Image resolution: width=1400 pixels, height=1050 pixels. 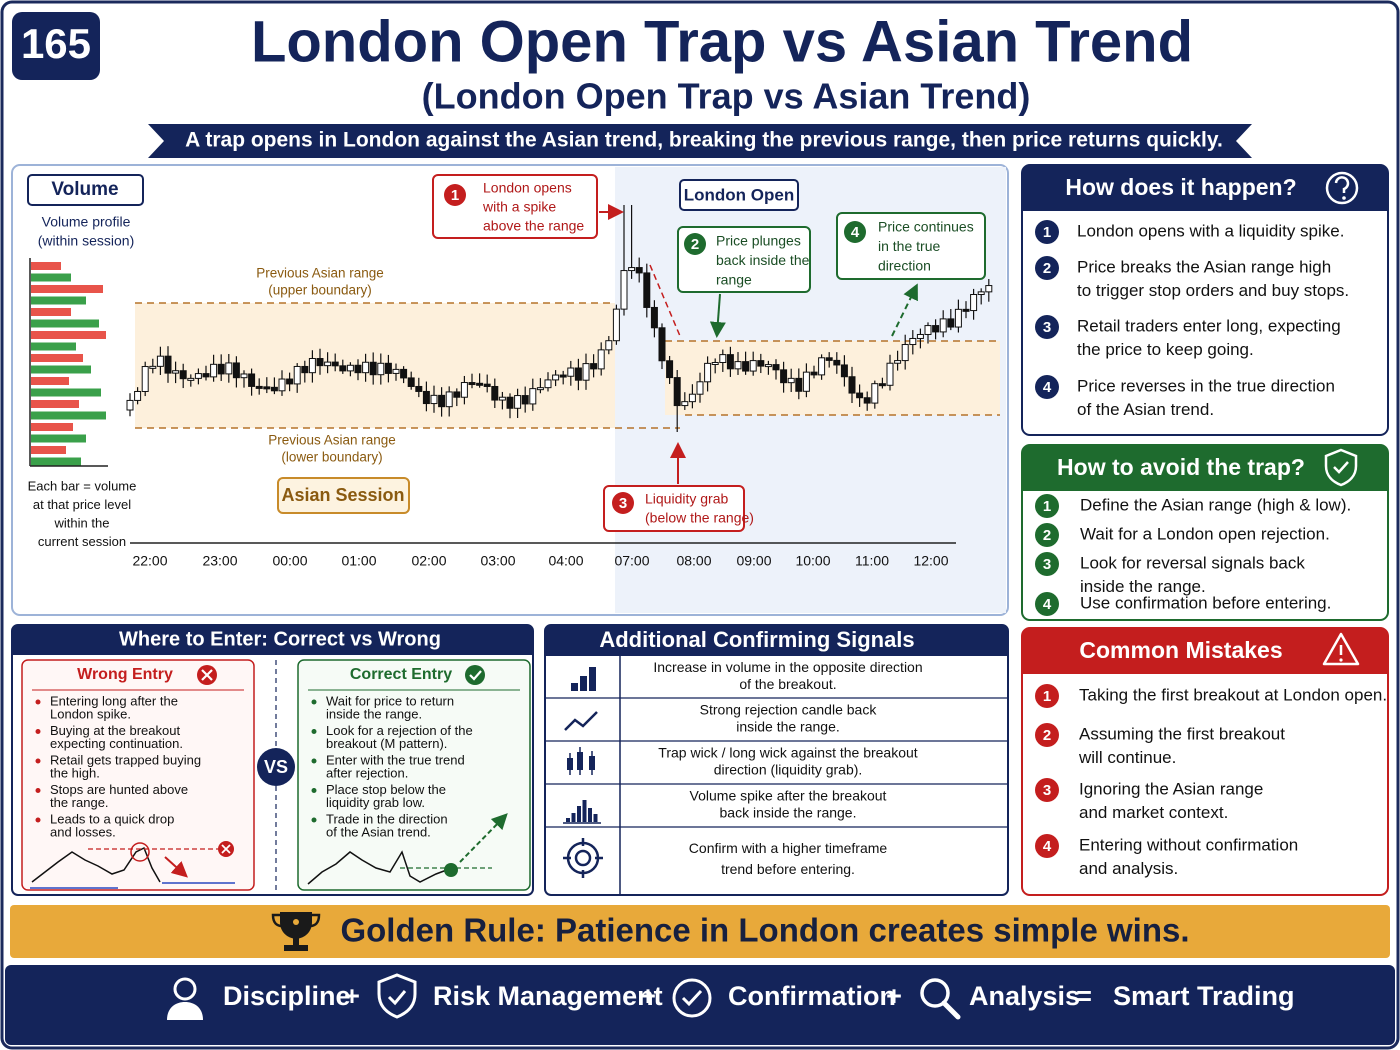 I want to click on wrong-item-text: the high., so click(x=75, y=772).